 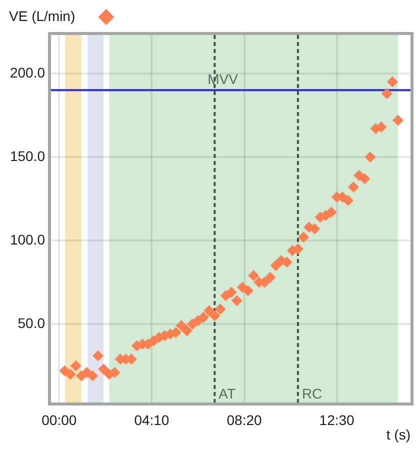 What do you see at coordinates (59, 420) in the screenshot?
I see `x-tick-label: 00:00` at bounding box center [59, 420].